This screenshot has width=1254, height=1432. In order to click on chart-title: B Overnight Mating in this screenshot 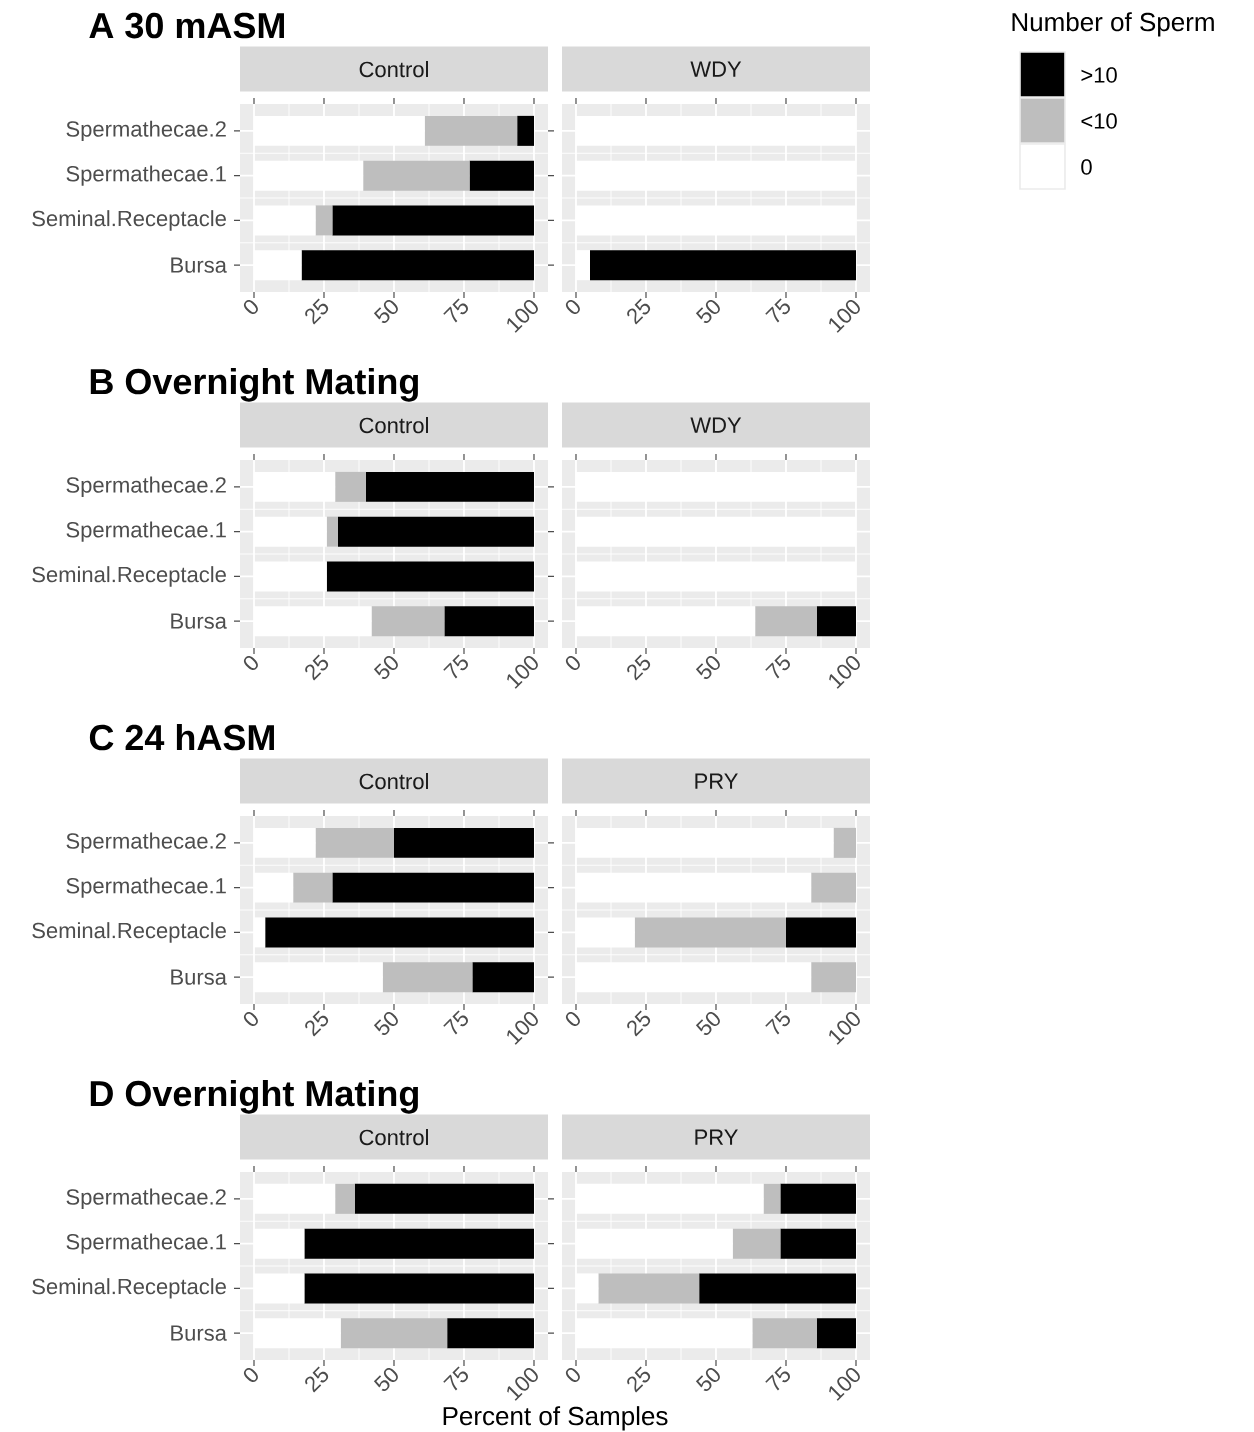, I will do `click(254, 384)`.